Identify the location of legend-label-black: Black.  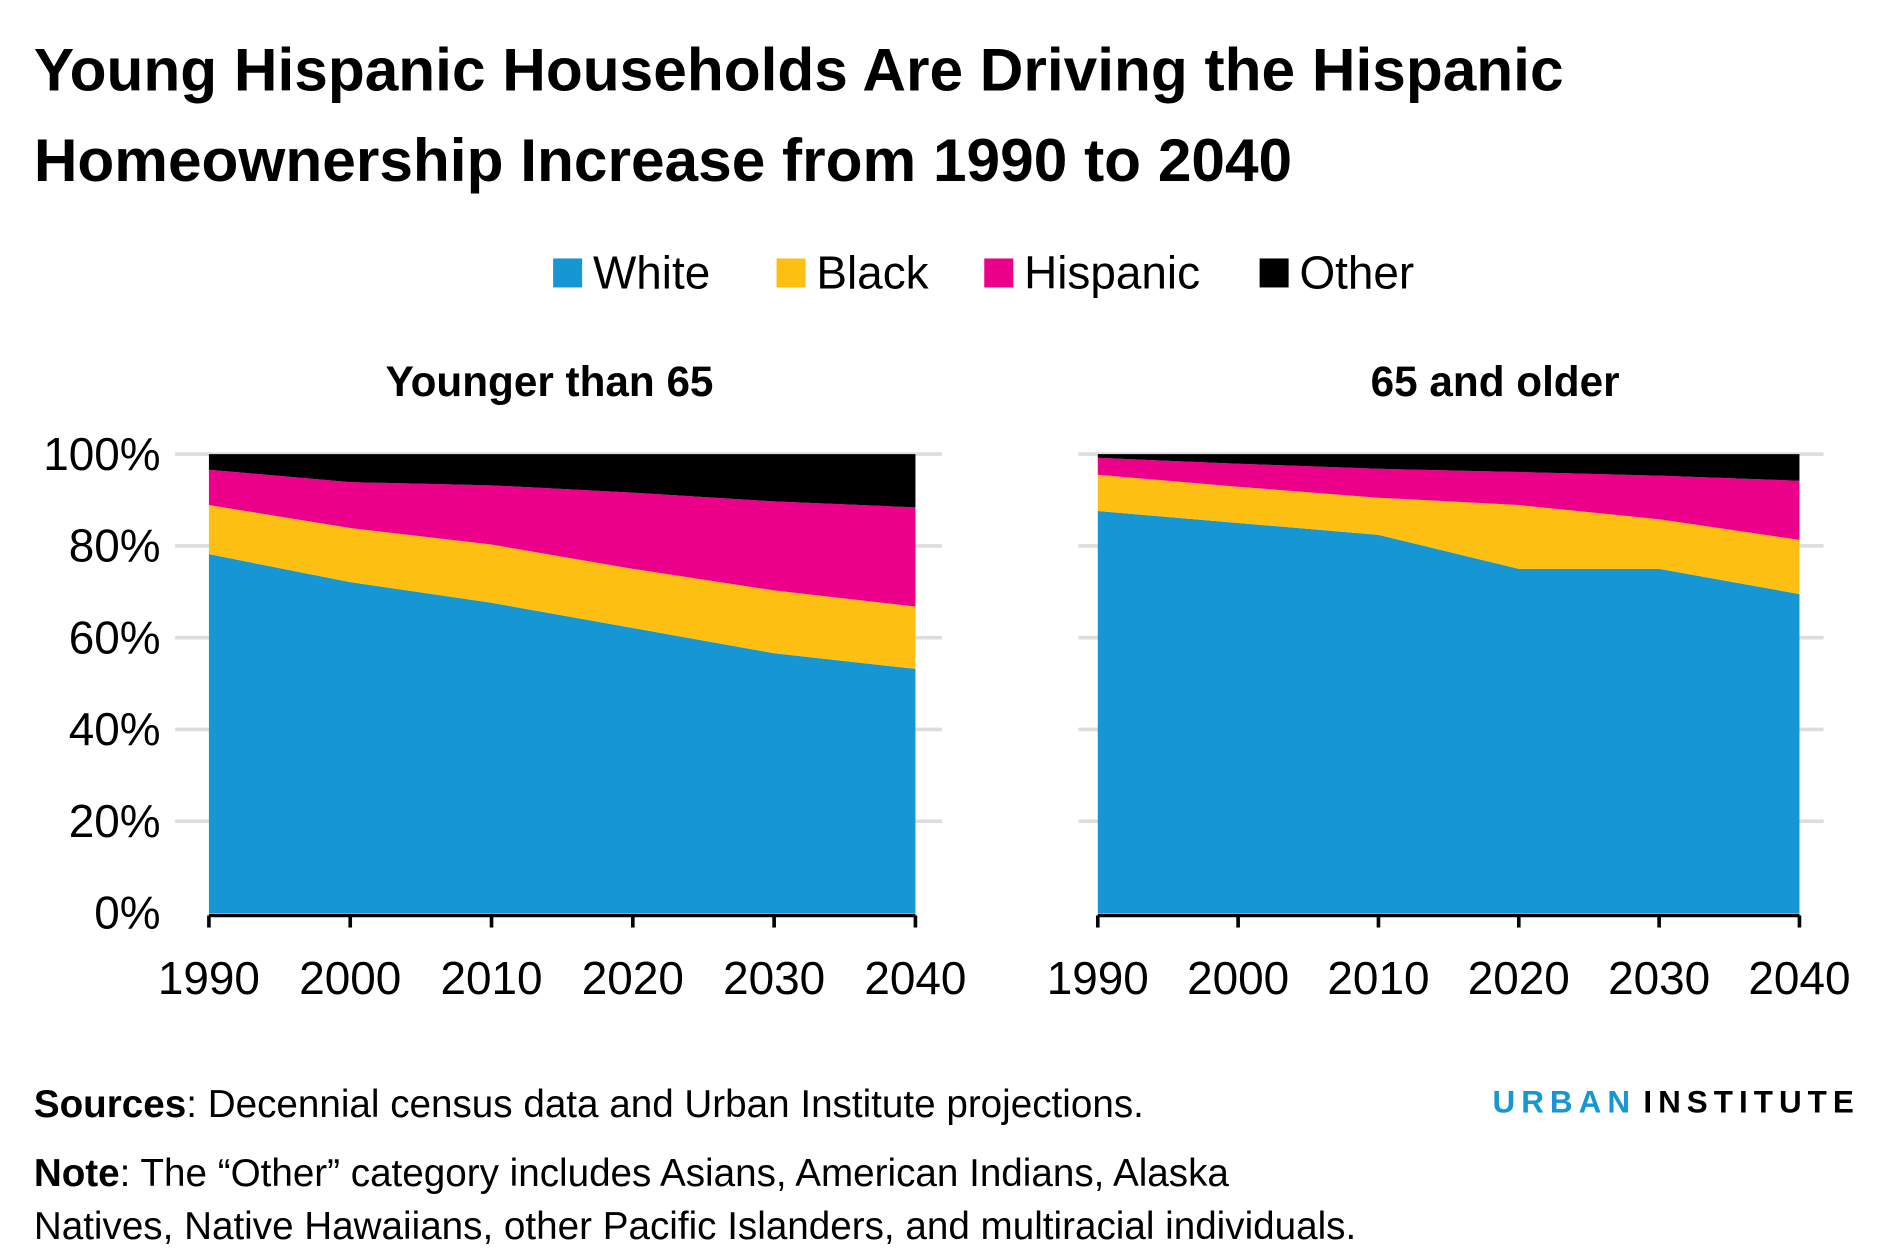
(872, 273).